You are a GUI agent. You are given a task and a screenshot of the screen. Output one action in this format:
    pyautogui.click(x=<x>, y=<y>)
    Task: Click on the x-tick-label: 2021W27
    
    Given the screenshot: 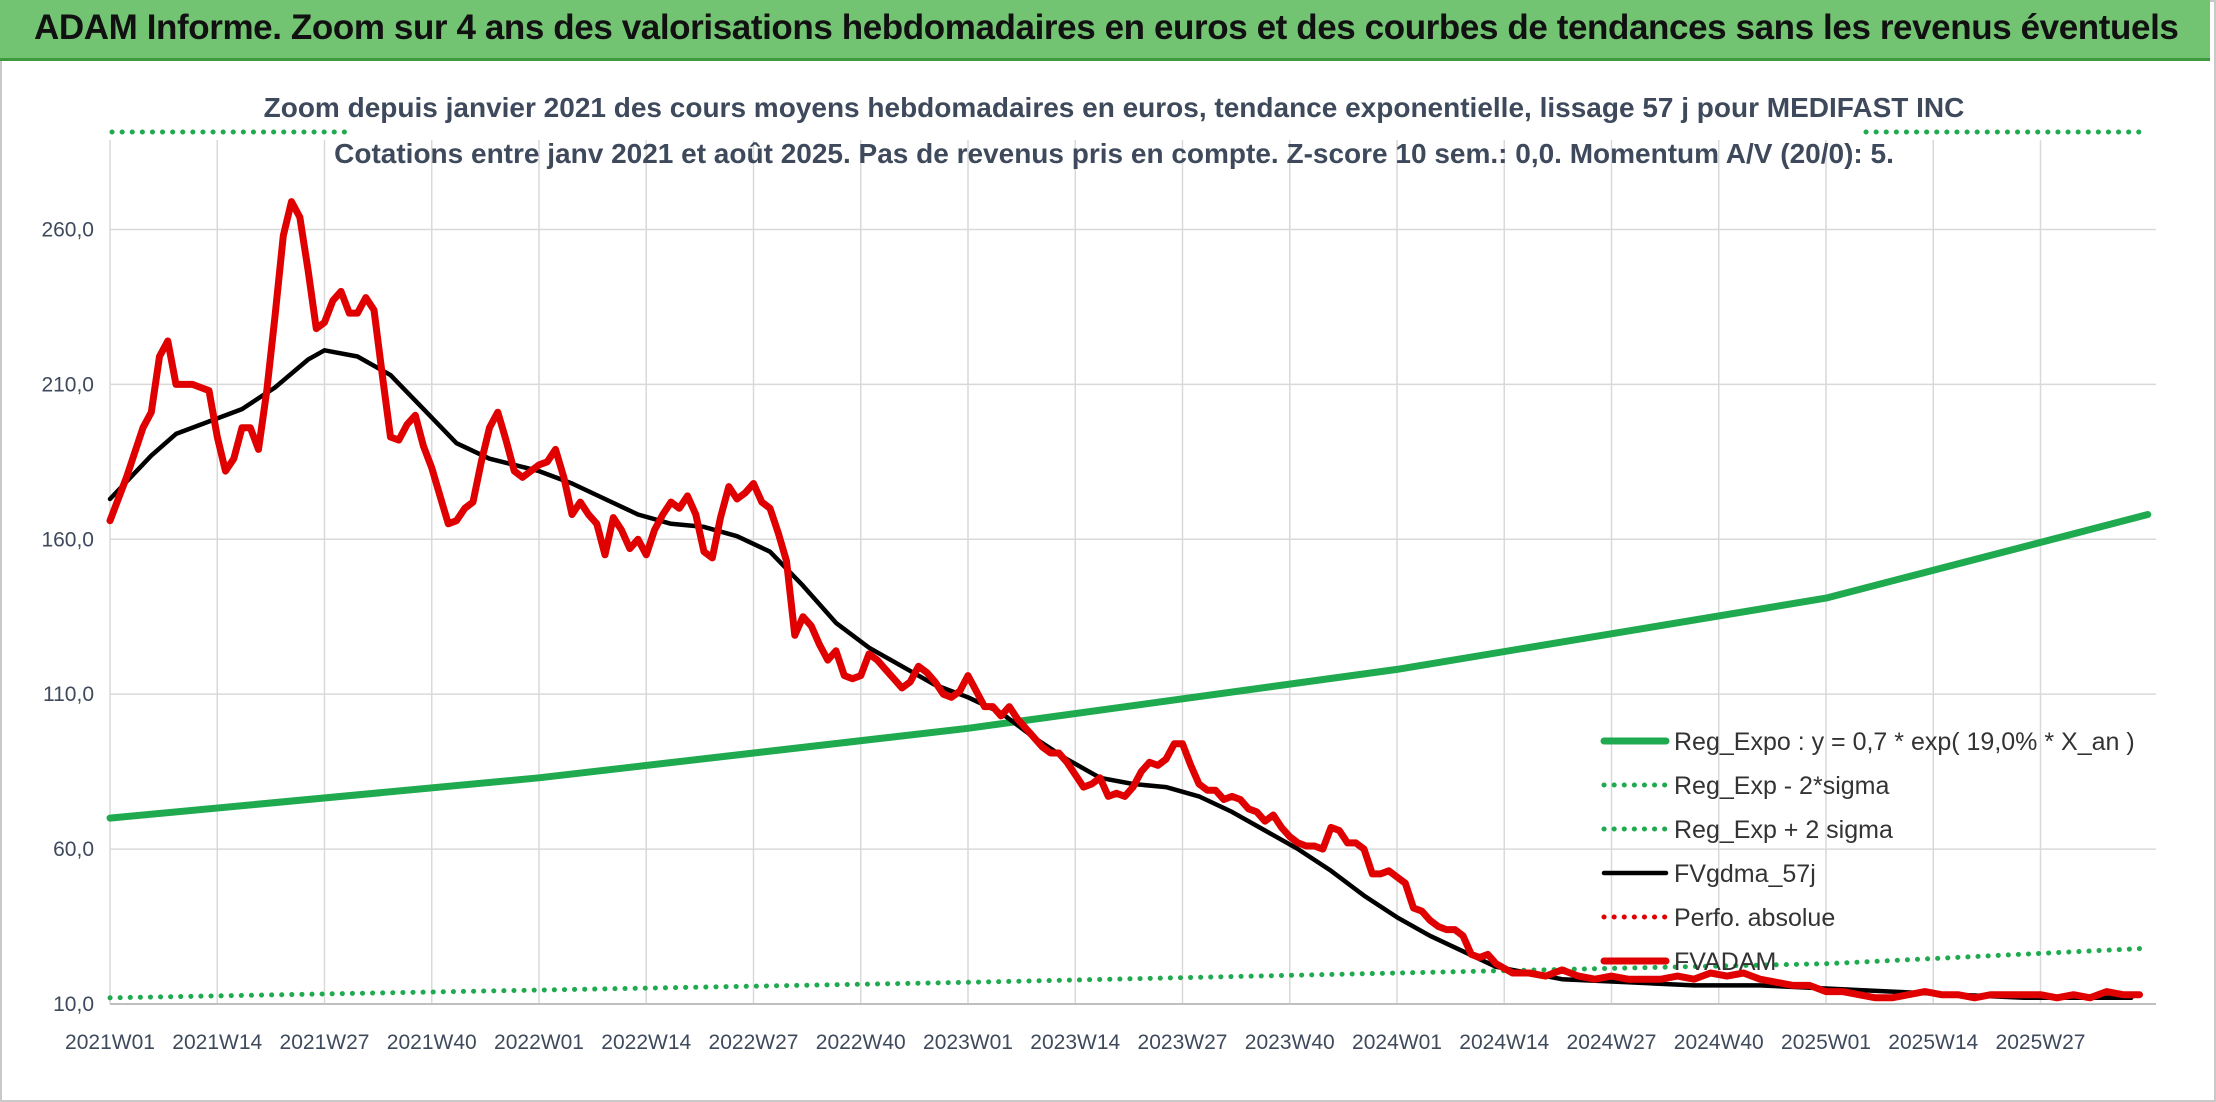 What is the action you would take?
    pyautogui.click(x=325, y=1042)
    